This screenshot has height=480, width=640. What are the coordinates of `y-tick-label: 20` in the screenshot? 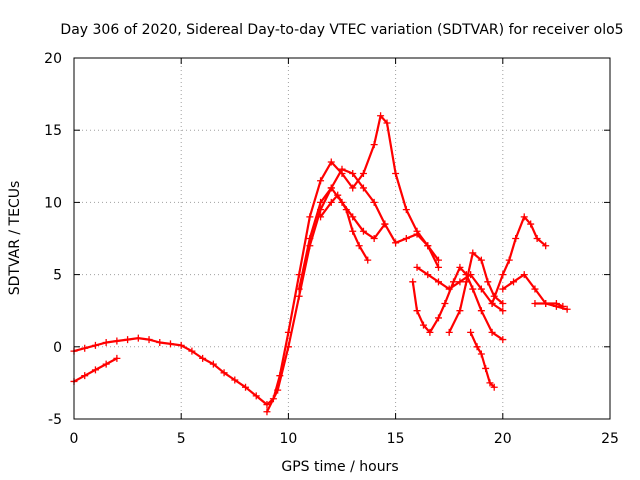 It's located at (53, 59).